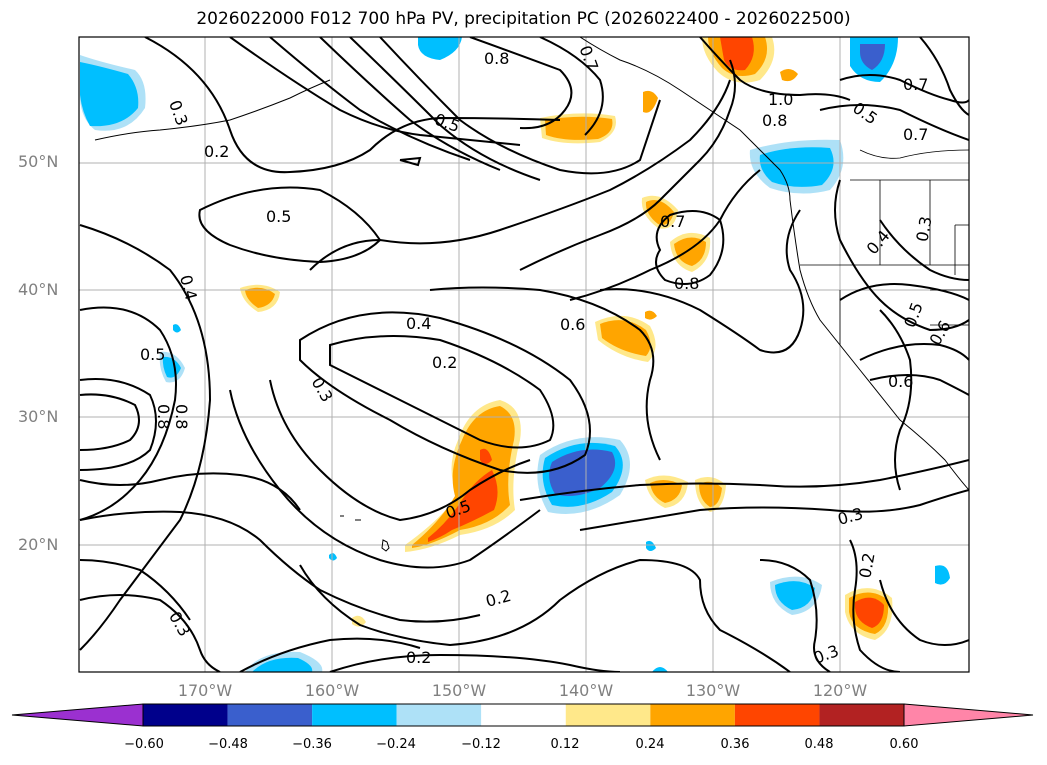 This screenshot has width=1047, height=765. Describe the element at coordinates (780, 99) in the screenshot. I see `contour-label: 1.0` at that location.